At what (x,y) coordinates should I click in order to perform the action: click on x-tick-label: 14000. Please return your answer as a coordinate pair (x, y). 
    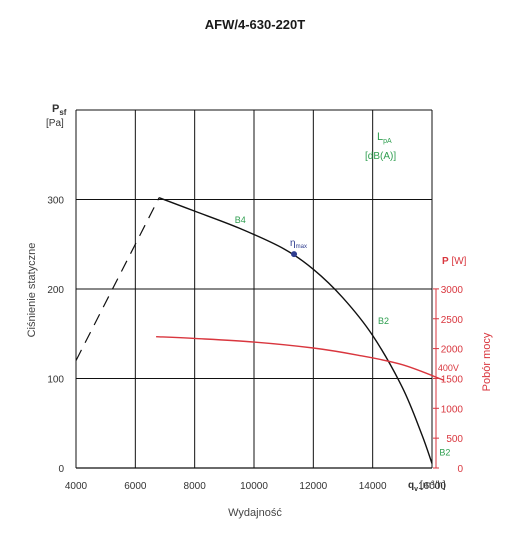
    Looking at the image, I should click on (373, 486).